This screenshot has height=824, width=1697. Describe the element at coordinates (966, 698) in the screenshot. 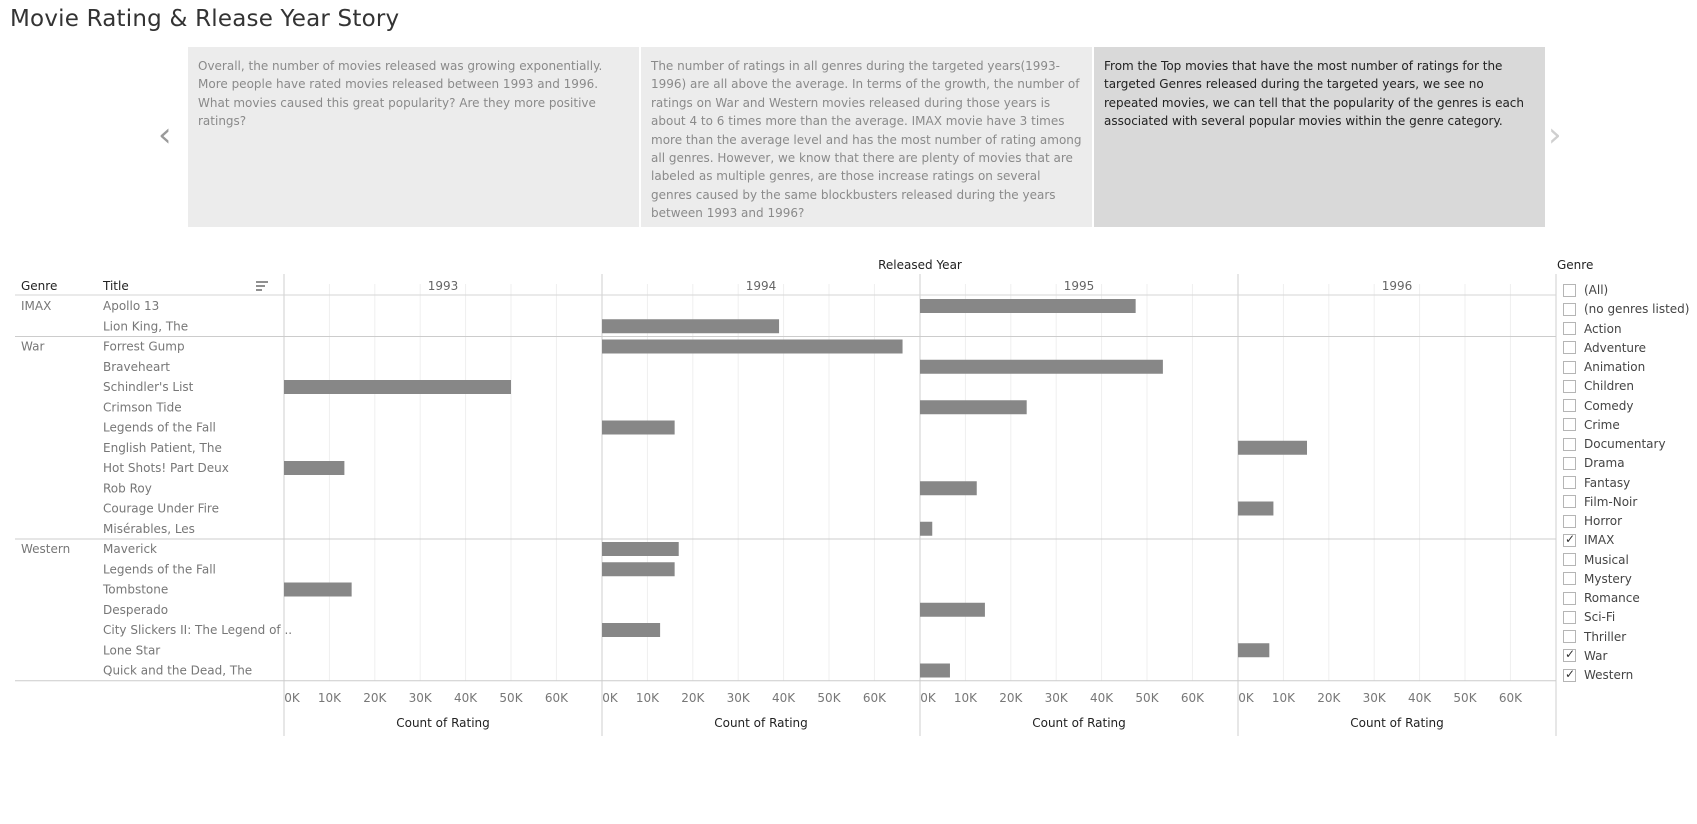

I see `x-tick-label: 10K` at that location.